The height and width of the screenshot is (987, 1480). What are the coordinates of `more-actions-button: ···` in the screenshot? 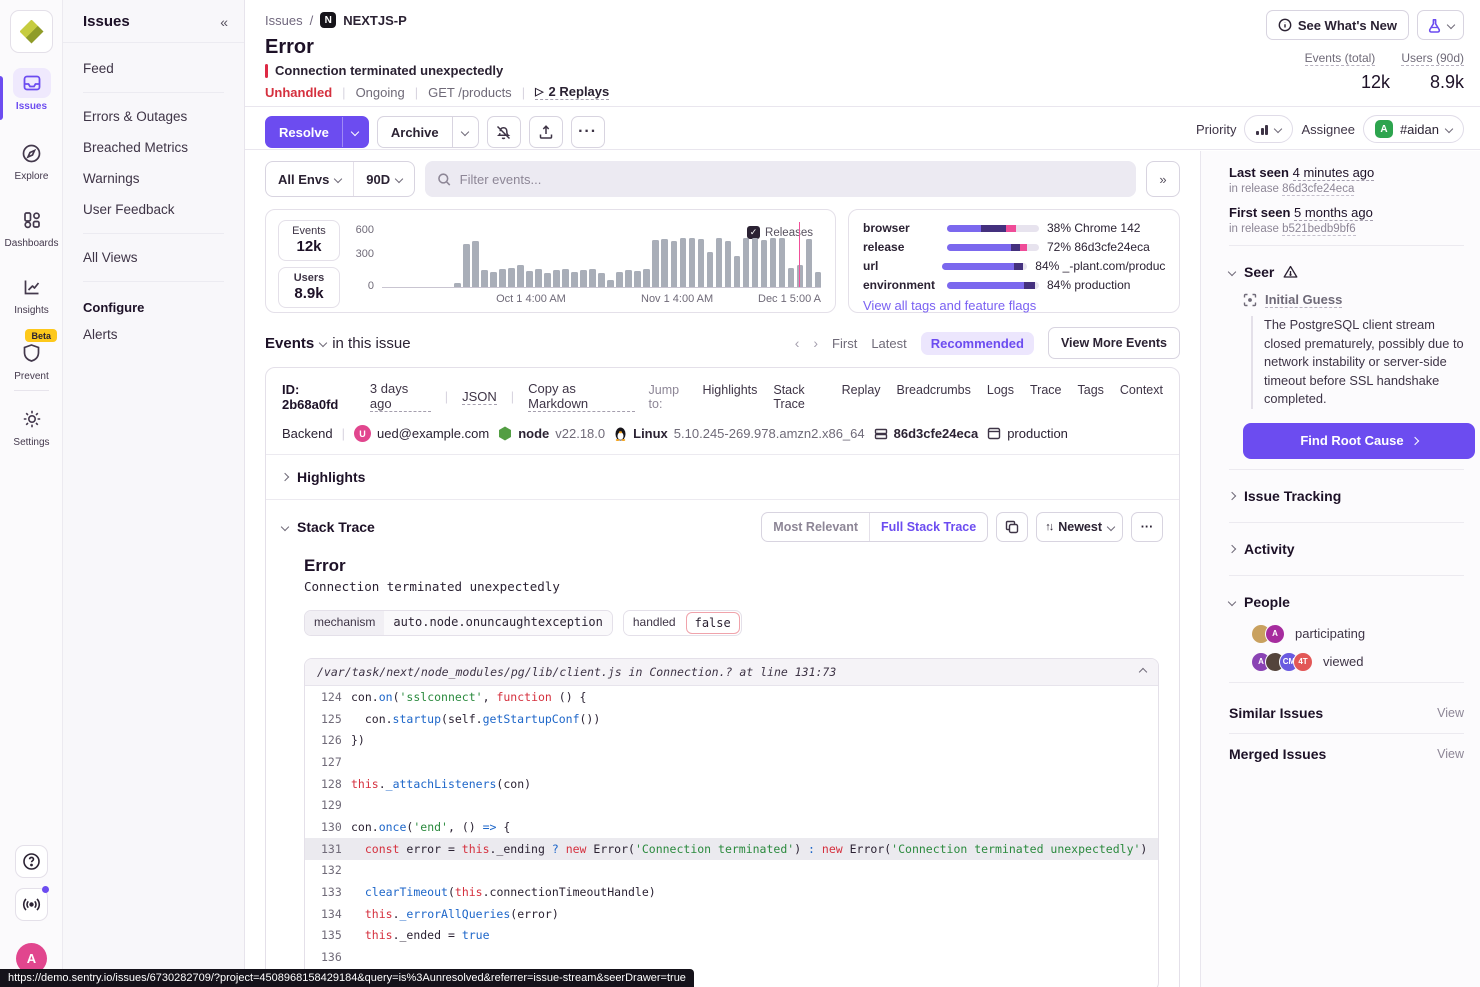 It's located at (587, 132).